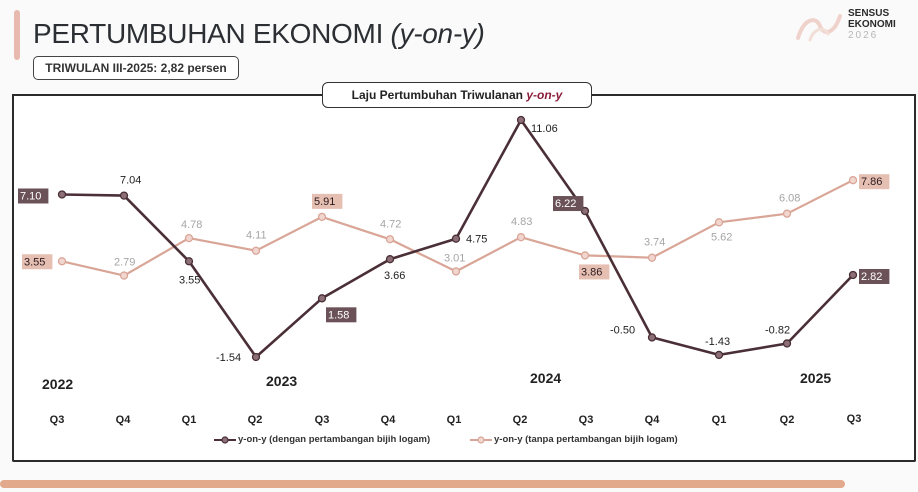 The width and height of the screenshot is (918, 492). Describe the element at coordinates (439, 95) in the screenshot. I see `chart-title-main: Laju Pertumbuhan Triwulanan` at that location.